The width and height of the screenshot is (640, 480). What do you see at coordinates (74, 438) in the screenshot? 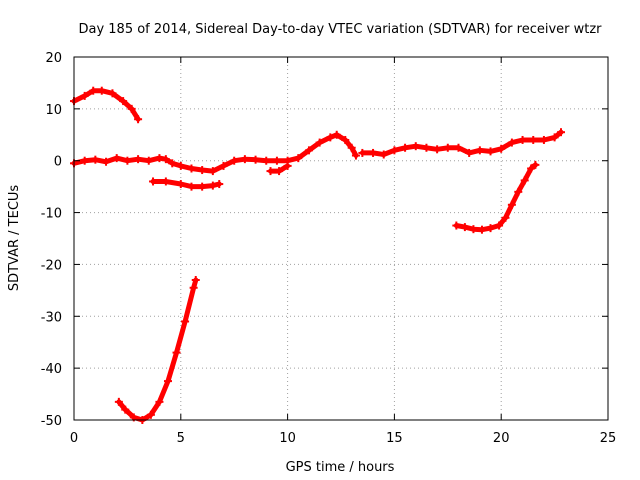
I see `x-tick-label: 0` at bounding box center [74, 438].